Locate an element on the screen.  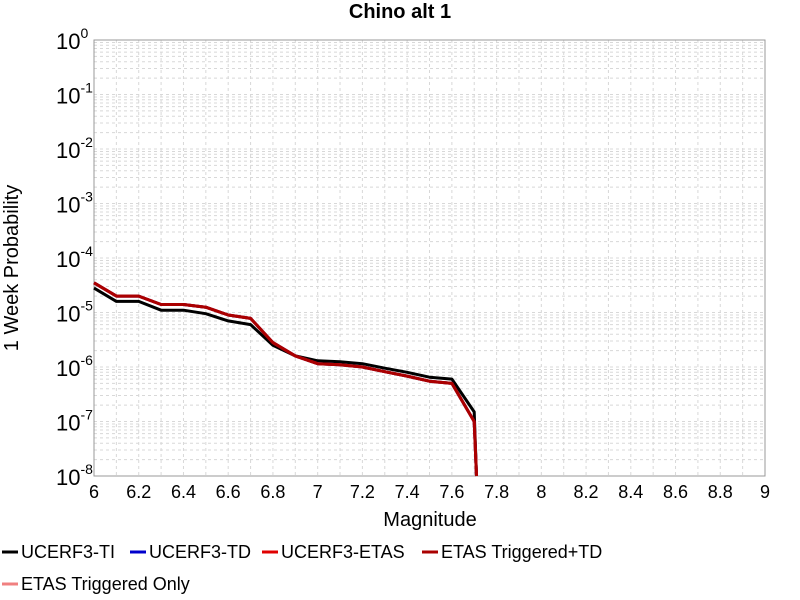
y-tick-label: 10⁻⁷ is located at coordinates (74, 421).